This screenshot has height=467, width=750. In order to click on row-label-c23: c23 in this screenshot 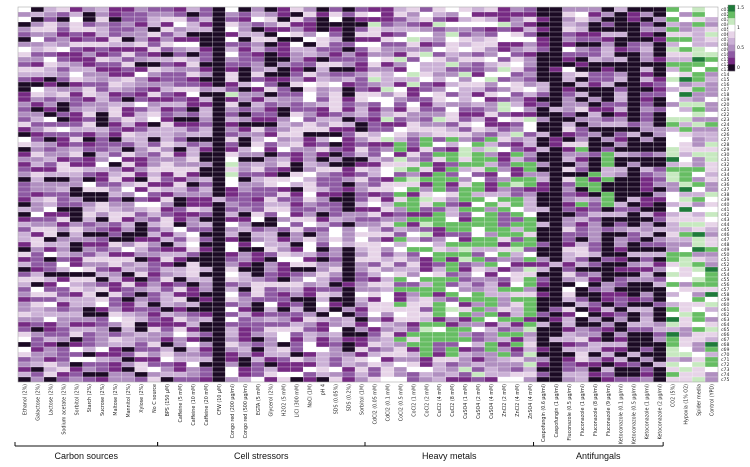, I will do `click(725, 120)`.